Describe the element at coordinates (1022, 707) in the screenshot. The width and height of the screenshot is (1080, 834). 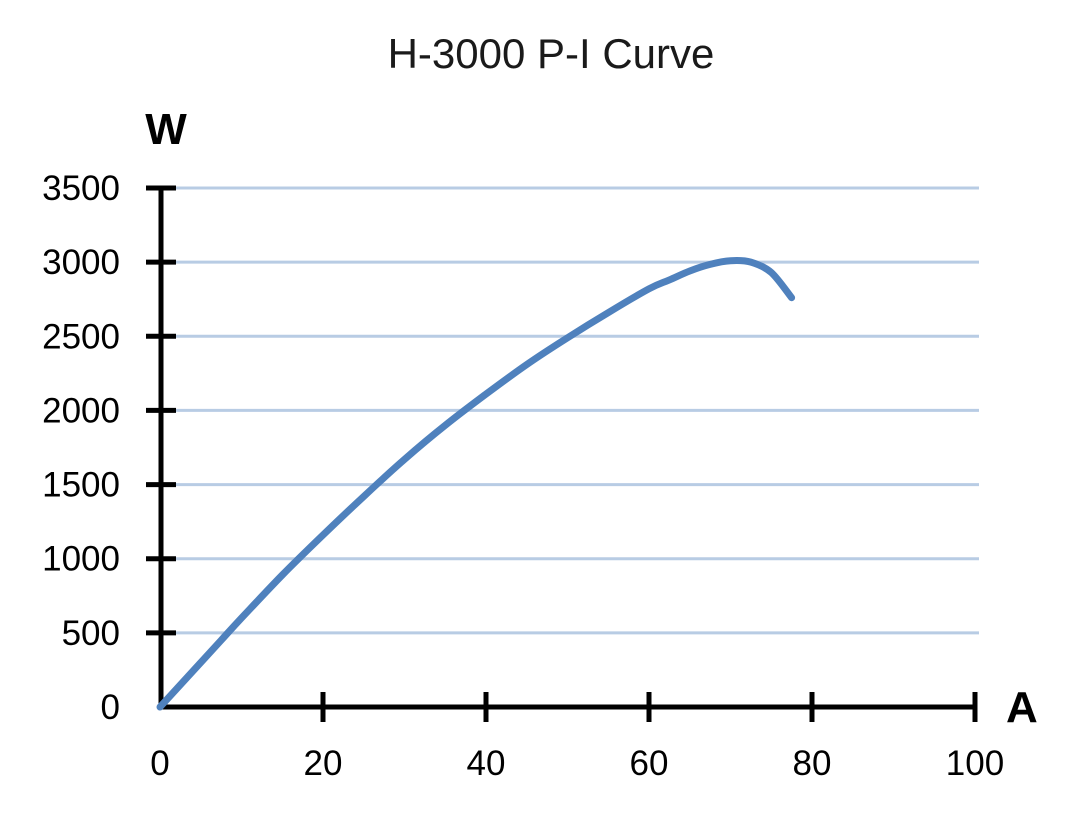
I see `x-axis-label: A` at that location.